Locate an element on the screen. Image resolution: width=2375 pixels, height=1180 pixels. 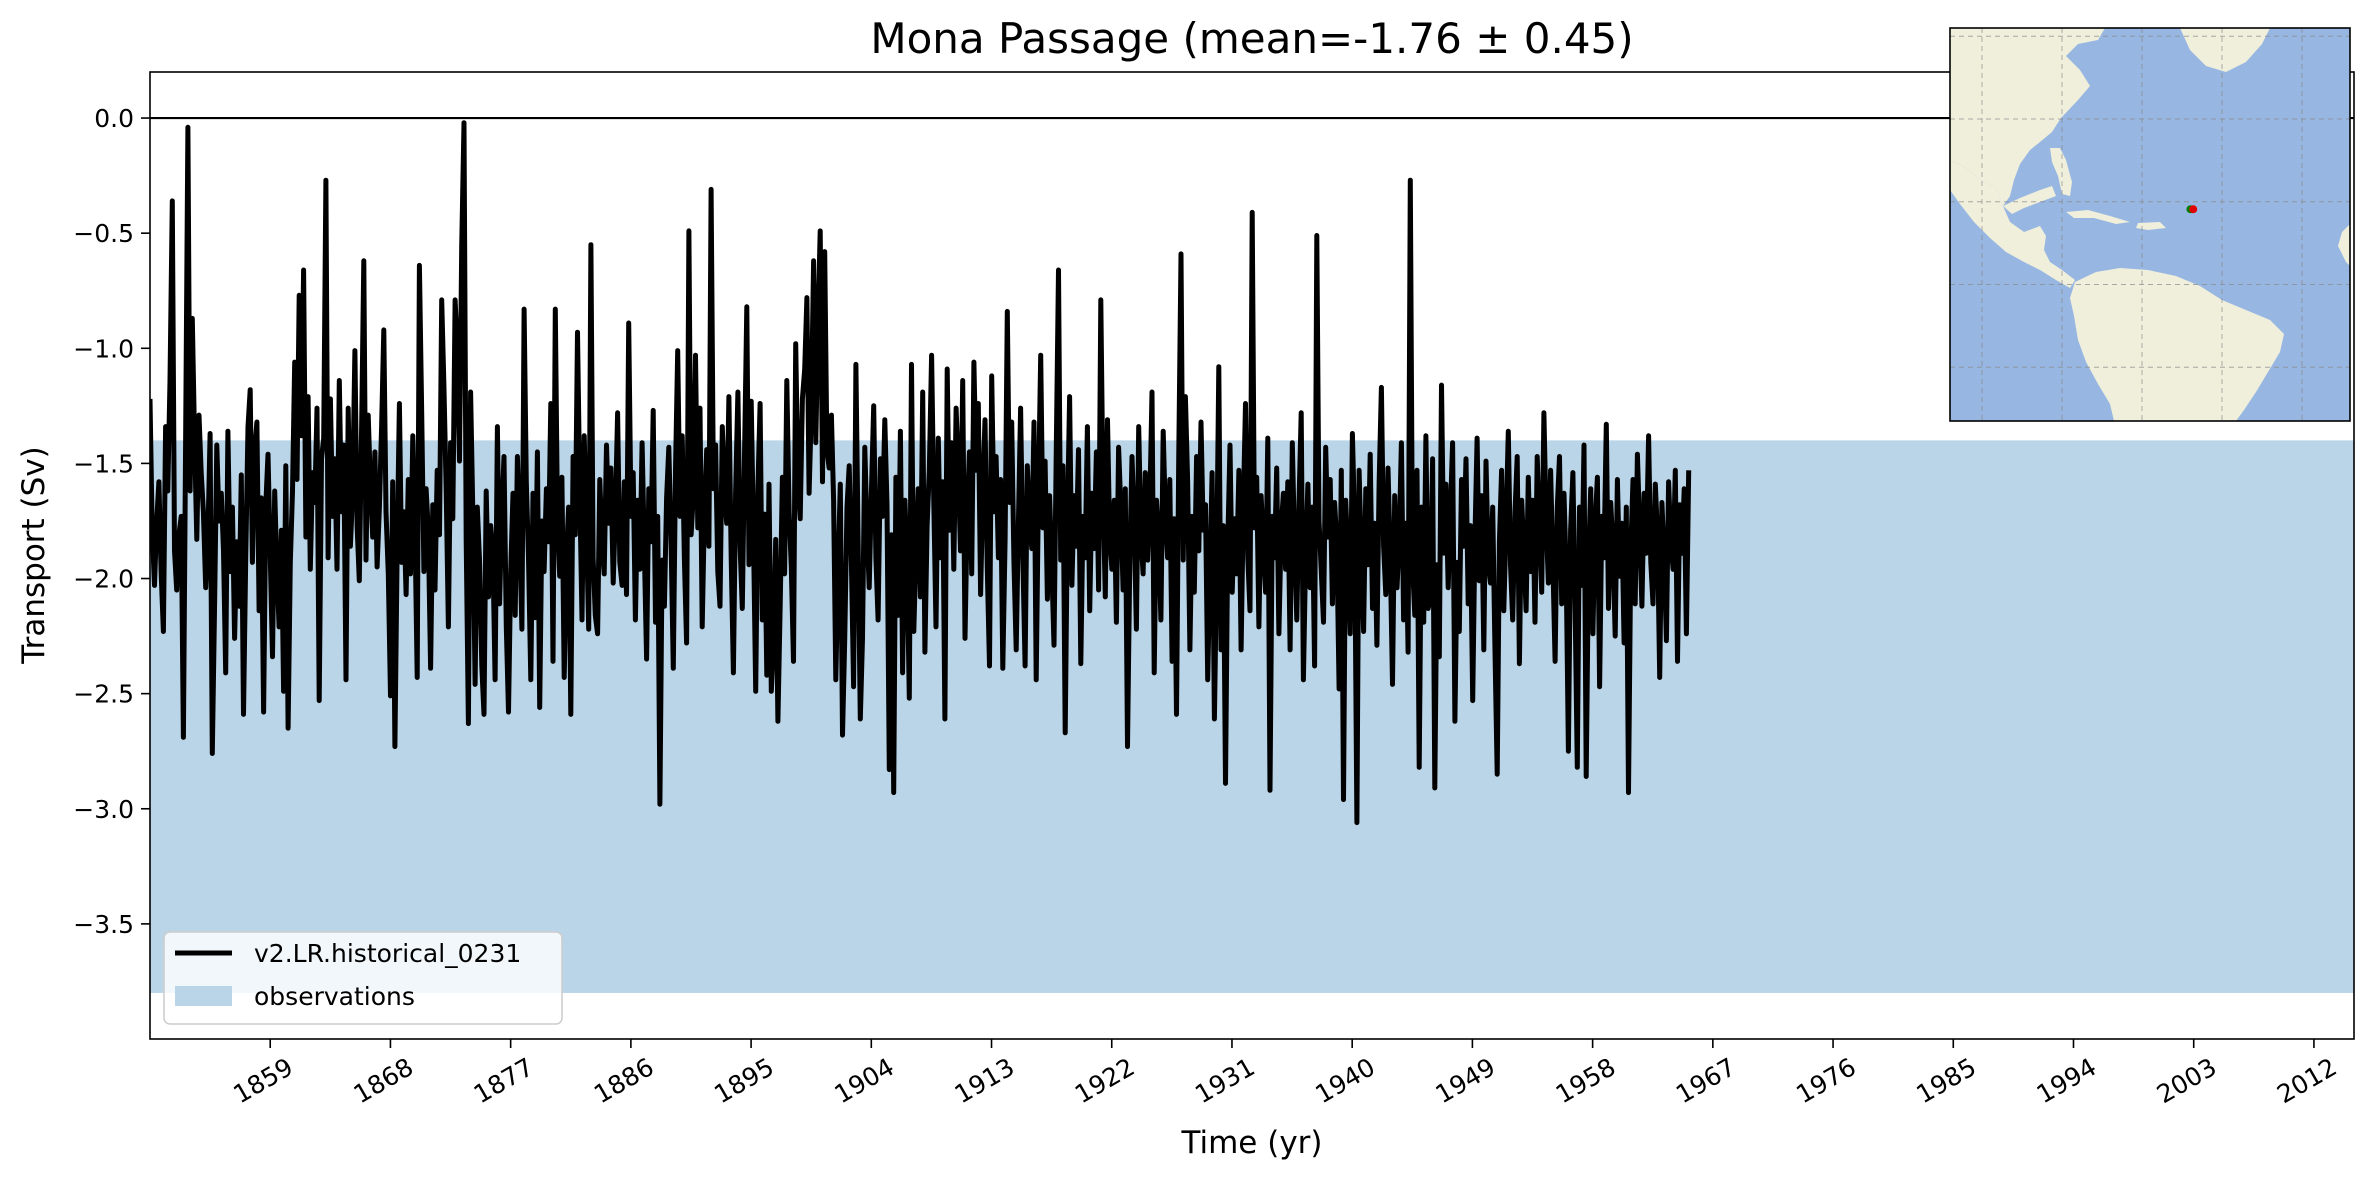
x-tick-label: 1967 is located at coordinates (1706, 1080).